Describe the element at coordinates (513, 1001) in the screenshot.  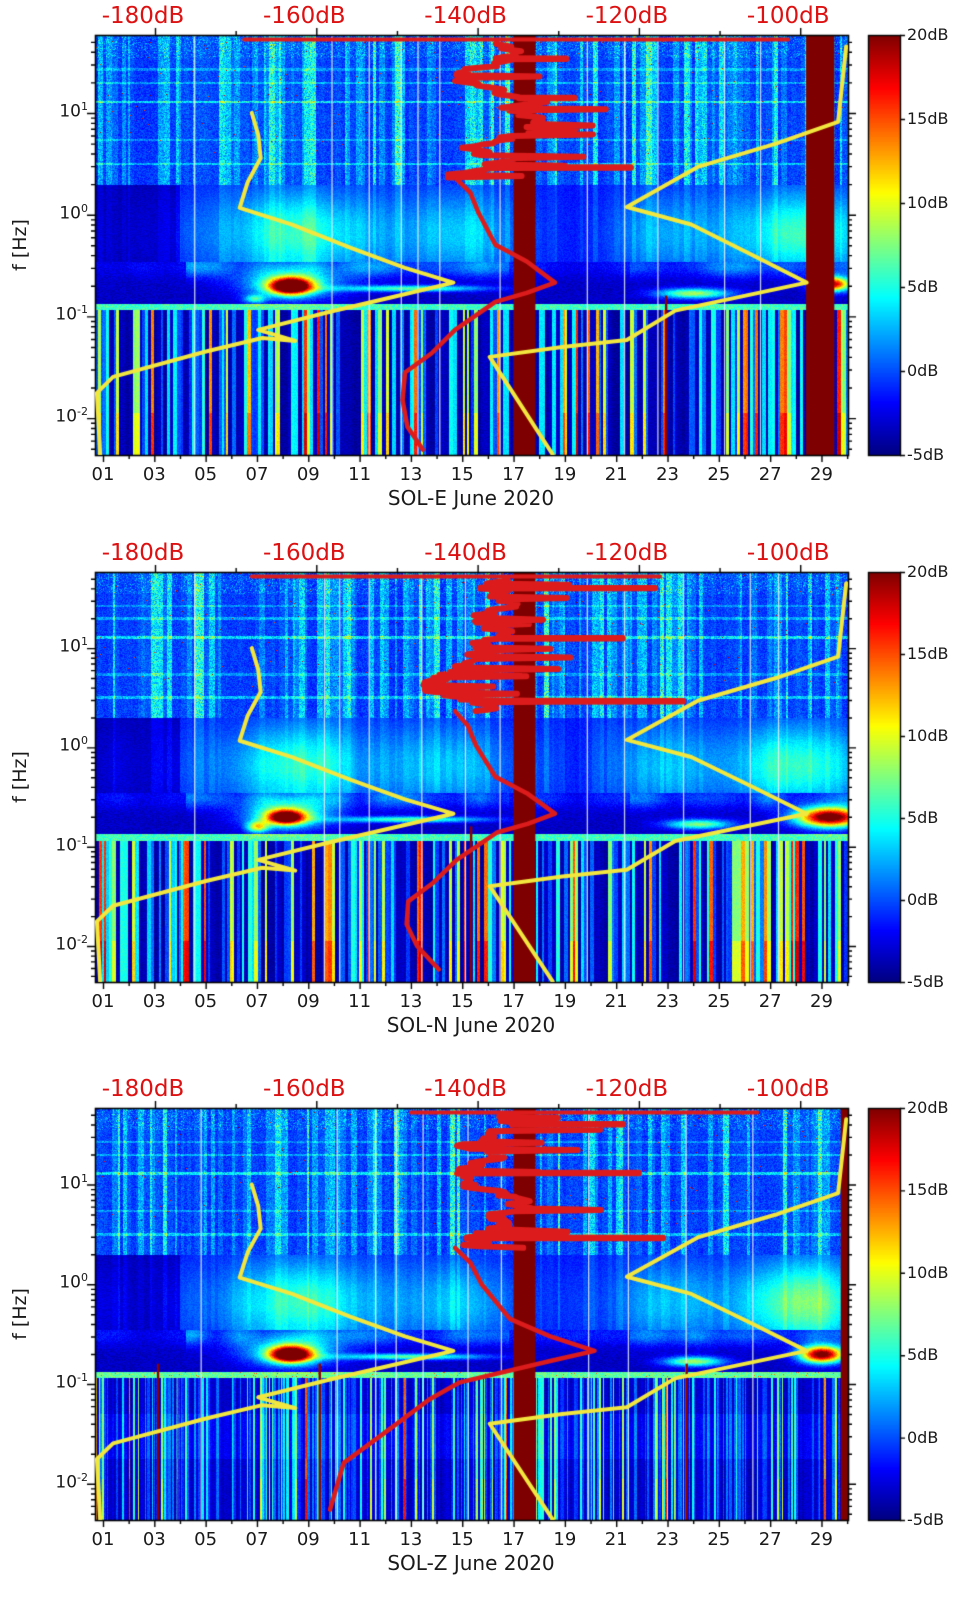
I see `x-axis-tick-label: 17` at that location.